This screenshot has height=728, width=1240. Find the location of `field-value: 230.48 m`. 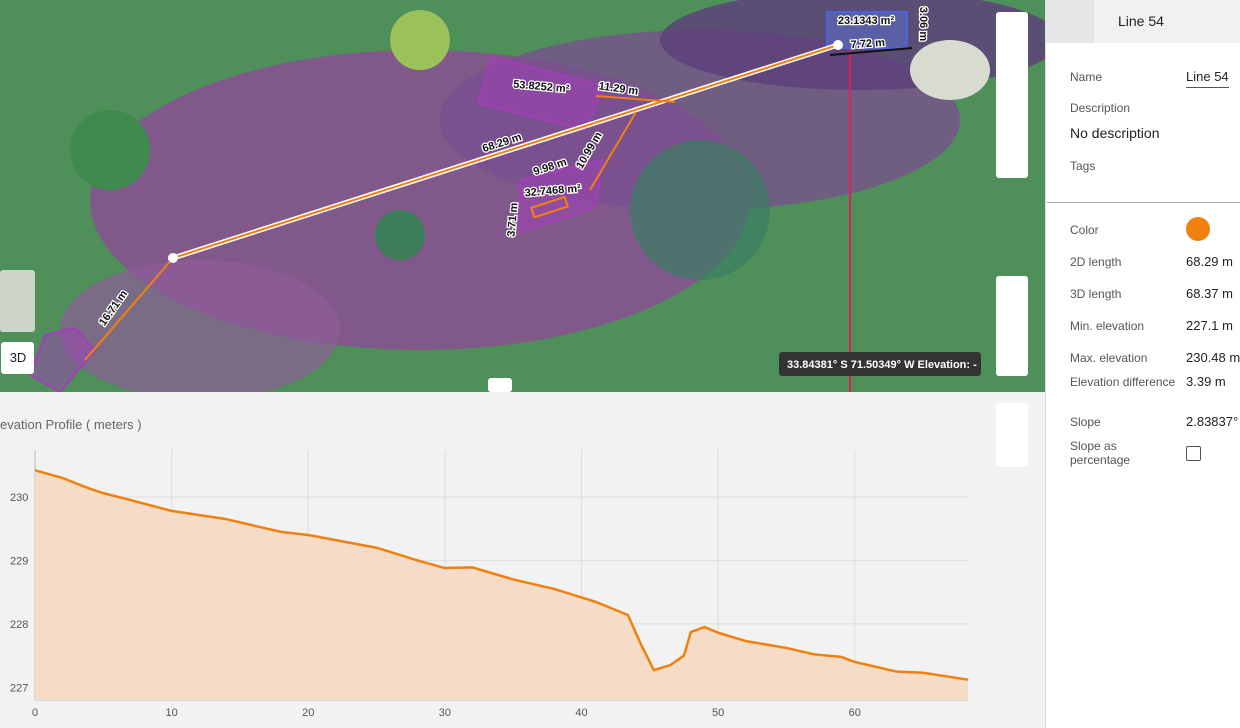

field-value: 230.48 m is located at coordinates (1213, 357).